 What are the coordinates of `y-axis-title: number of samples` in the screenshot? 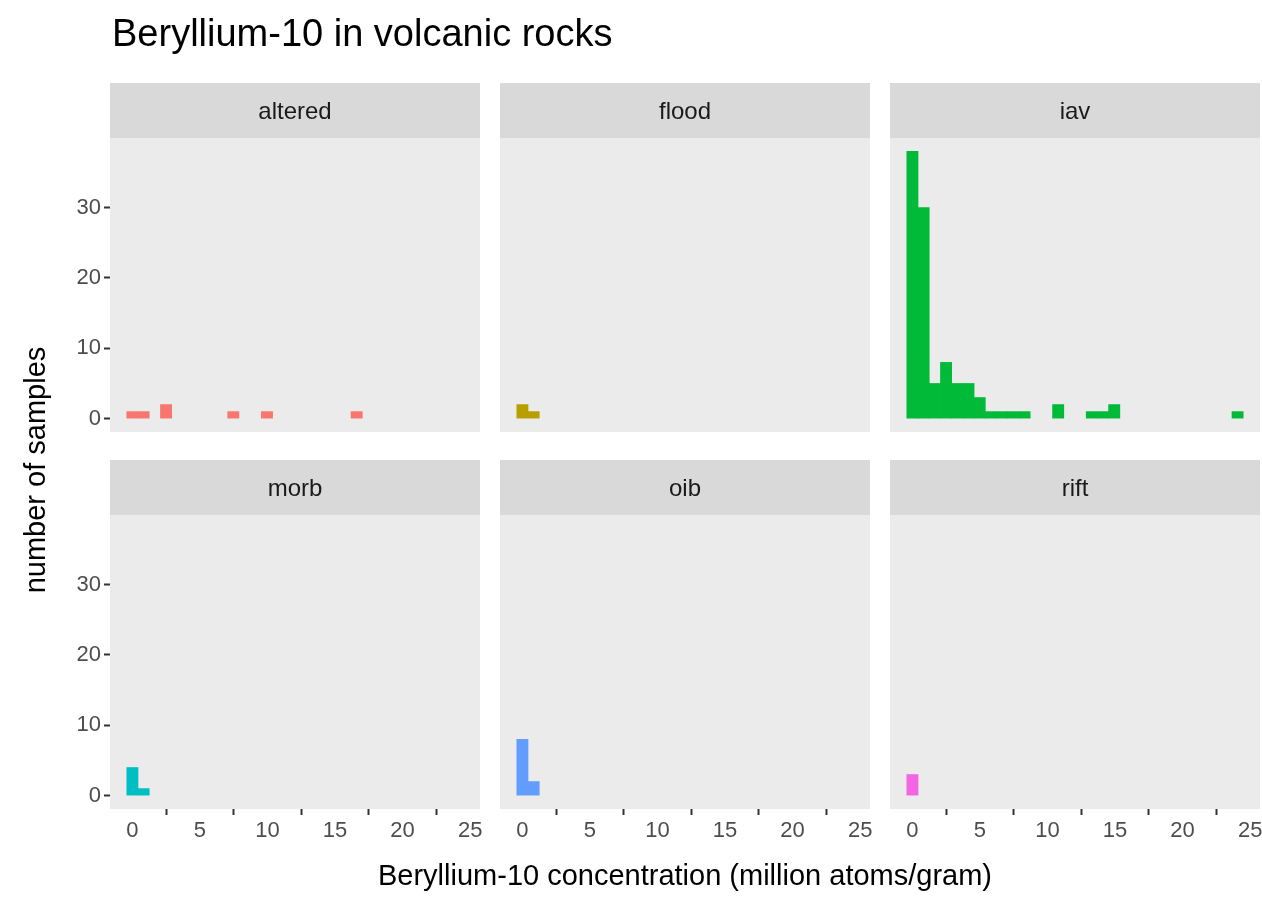 It's located at (35, 470).